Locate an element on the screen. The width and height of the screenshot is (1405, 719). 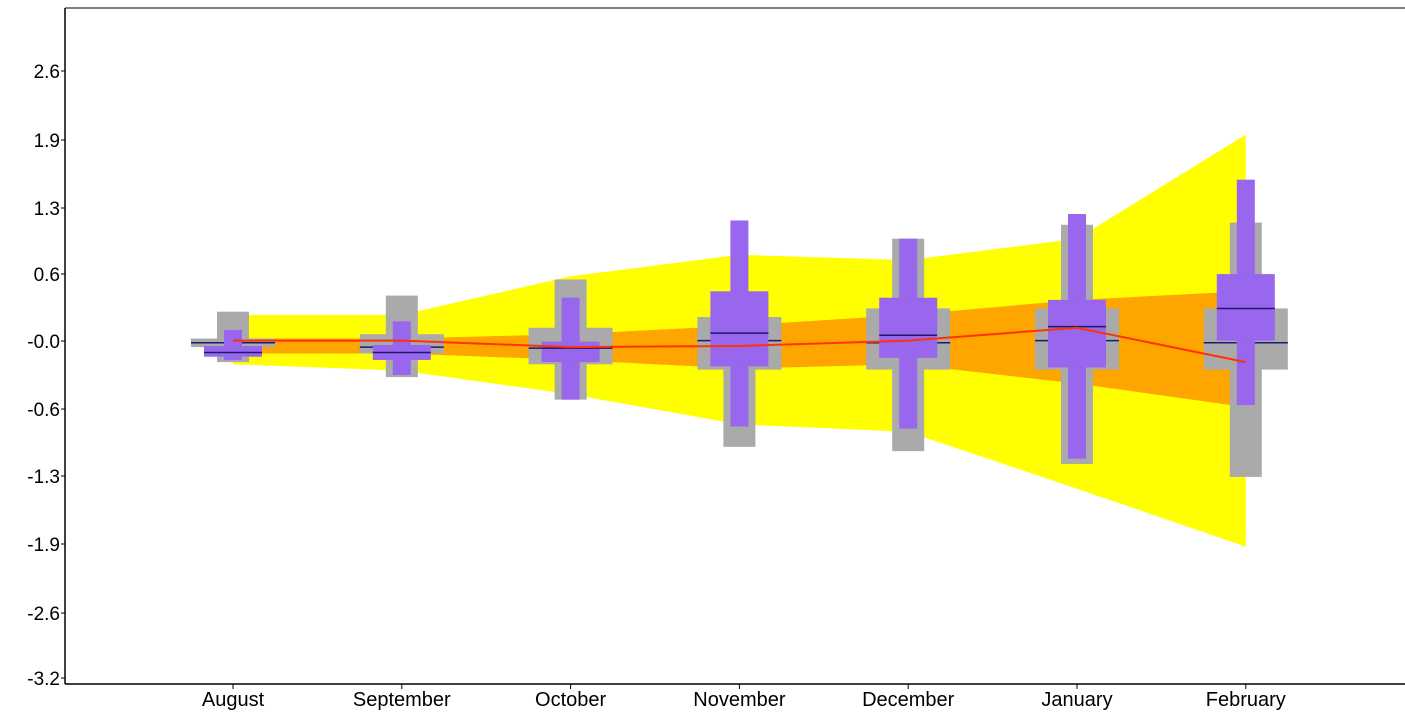
forecast-line is located at coordinates (739, 345).